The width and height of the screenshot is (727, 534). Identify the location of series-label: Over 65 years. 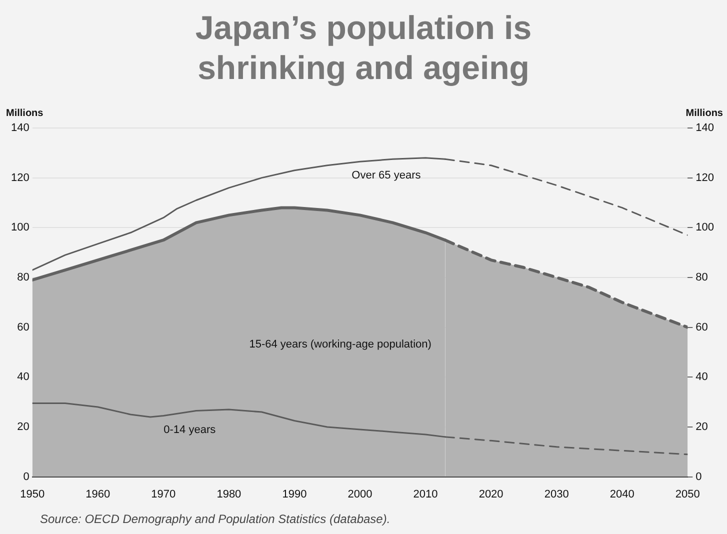
(387, 176).